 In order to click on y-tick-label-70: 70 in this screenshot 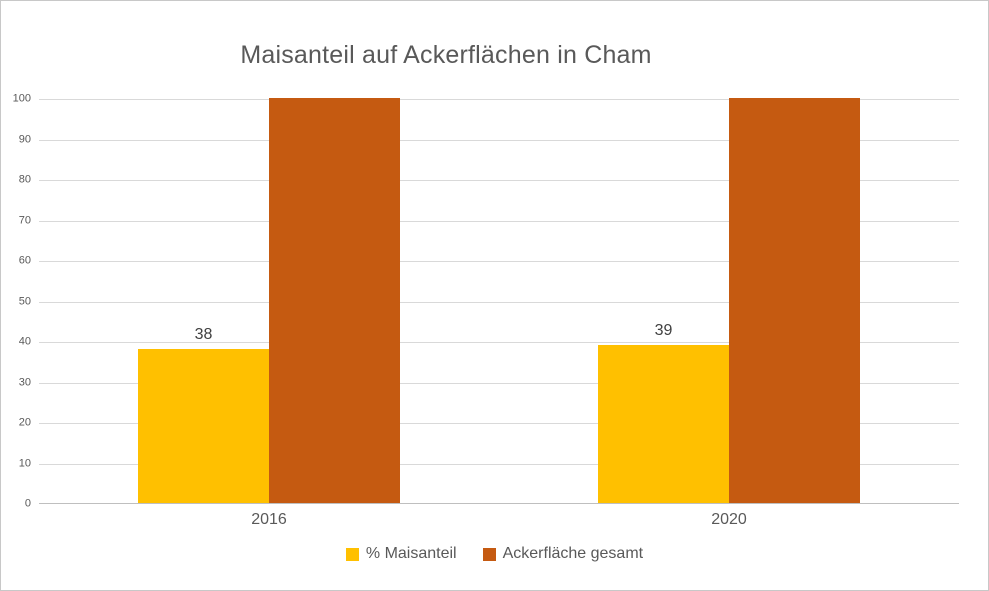, I will do `click(24, 220)`.